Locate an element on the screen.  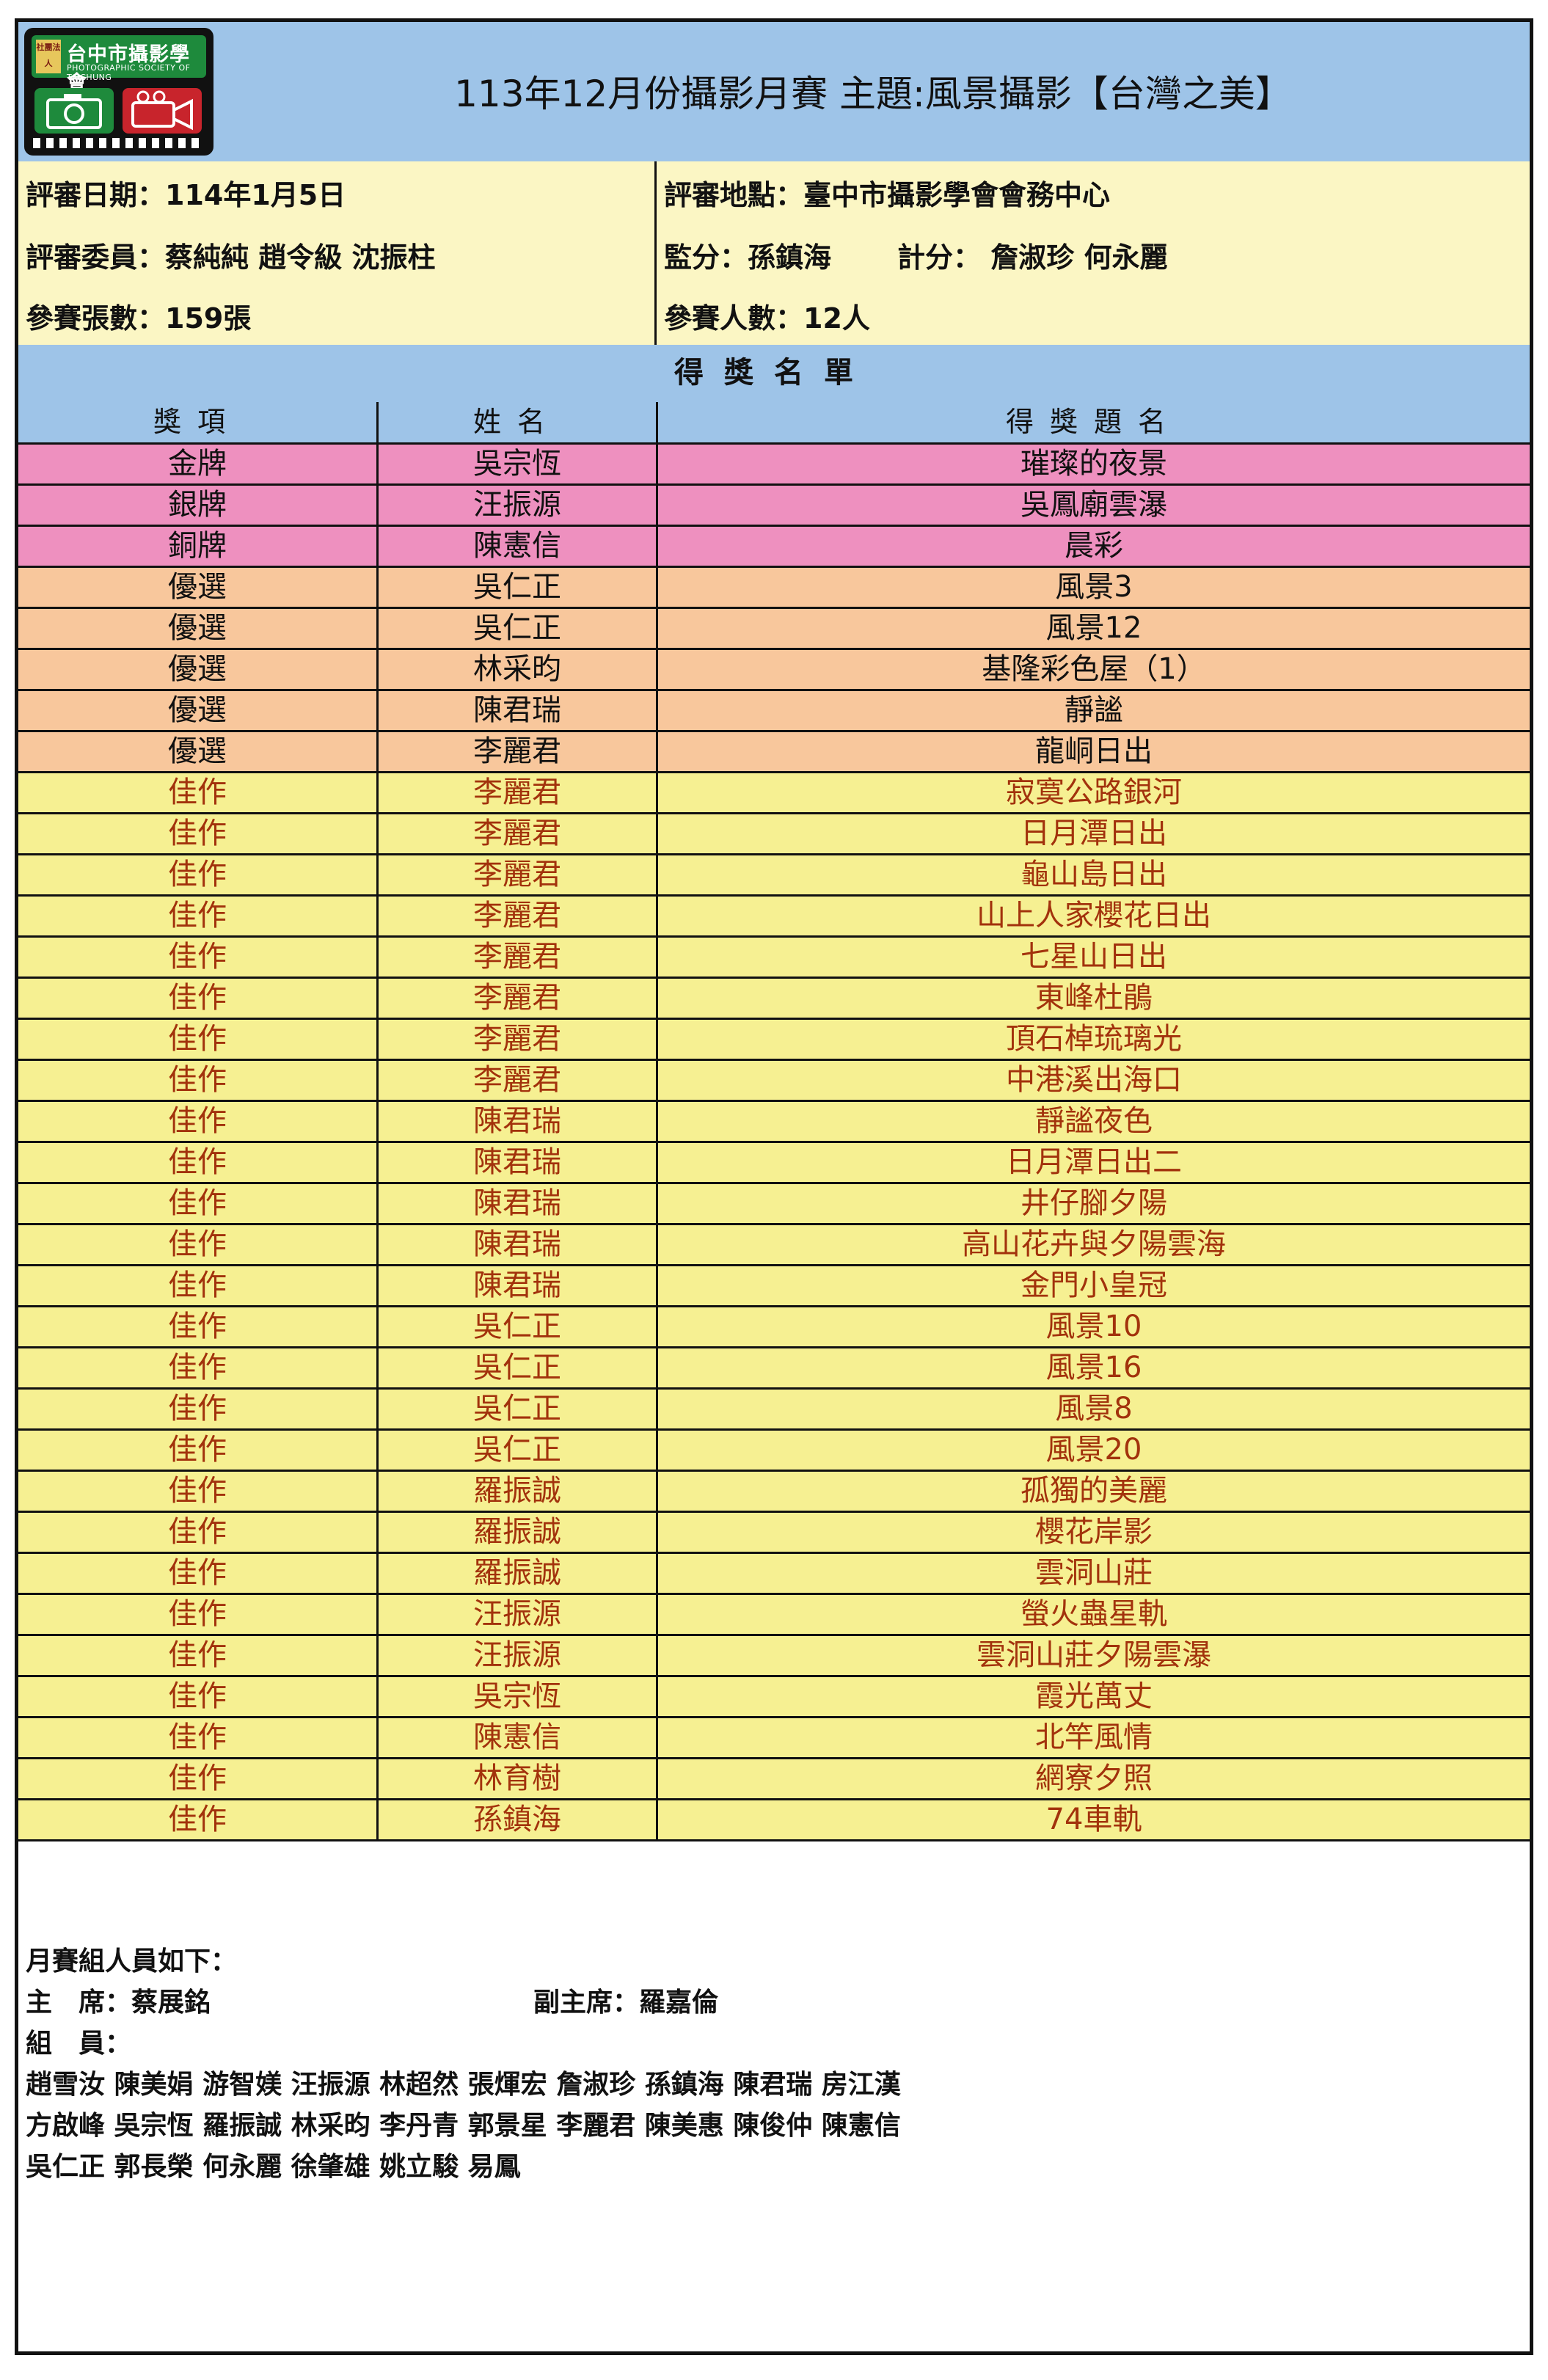
name-cell: 林采昀 is located at coordinates (518, 669).